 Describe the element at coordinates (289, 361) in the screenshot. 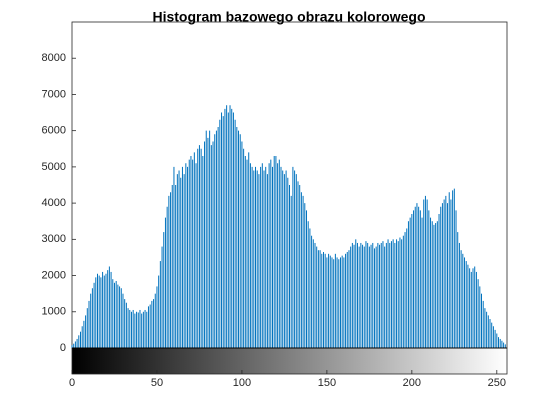

I see `gray-colorbar` at that location.